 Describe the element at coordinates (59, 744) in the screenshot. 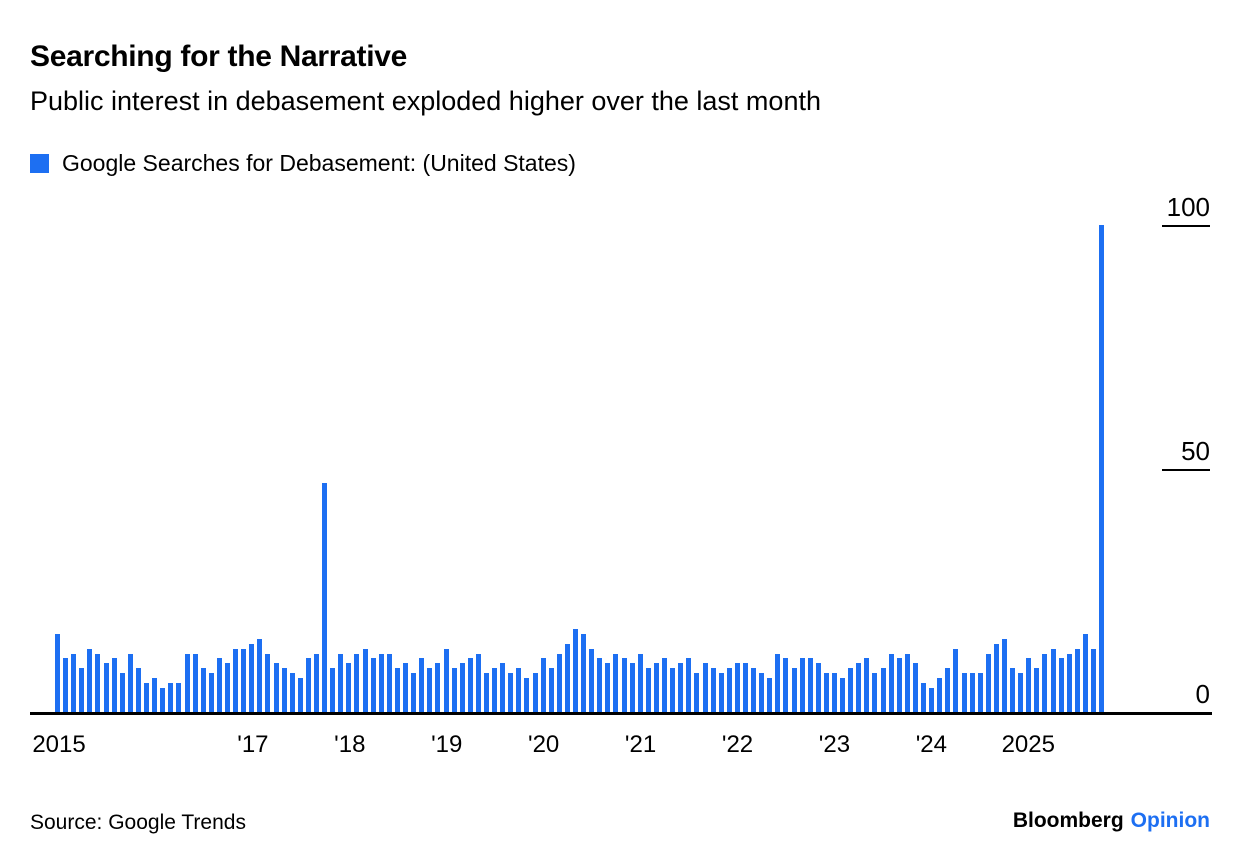

I see `x-axis-label: 2015` at that location.